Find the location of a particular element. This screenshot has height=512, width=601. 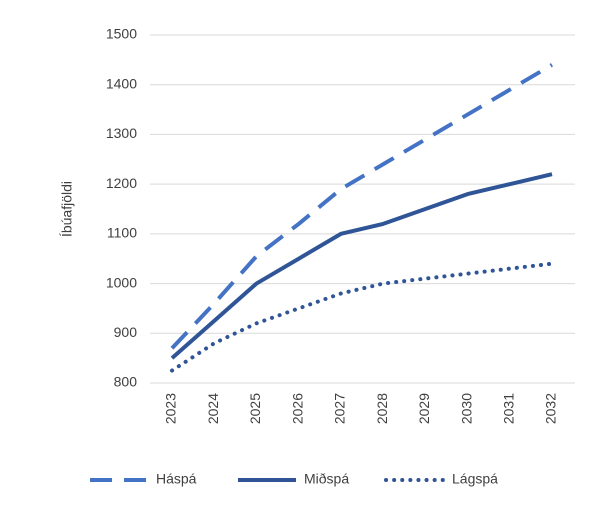

y-tick-label: 900 is located at coordinates (126, 332).